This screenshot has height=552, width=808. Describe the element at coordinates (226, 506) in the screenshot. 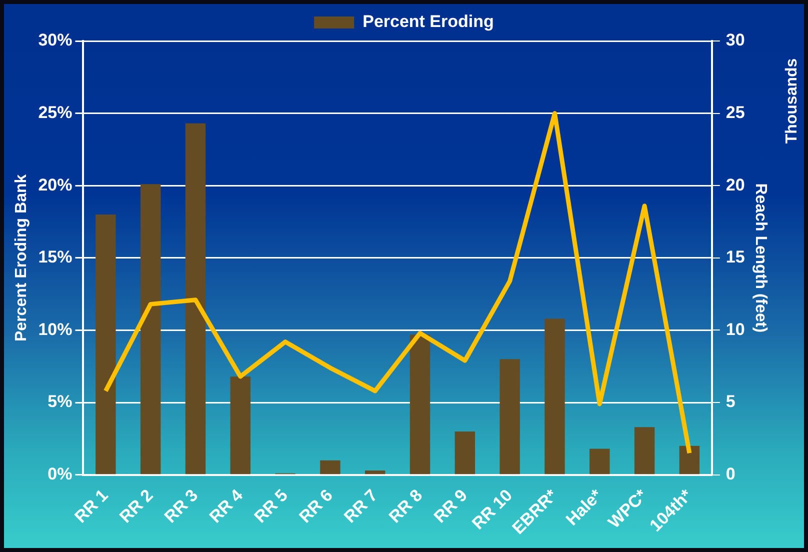

I see `x-tick-label: RR 4` at that location.